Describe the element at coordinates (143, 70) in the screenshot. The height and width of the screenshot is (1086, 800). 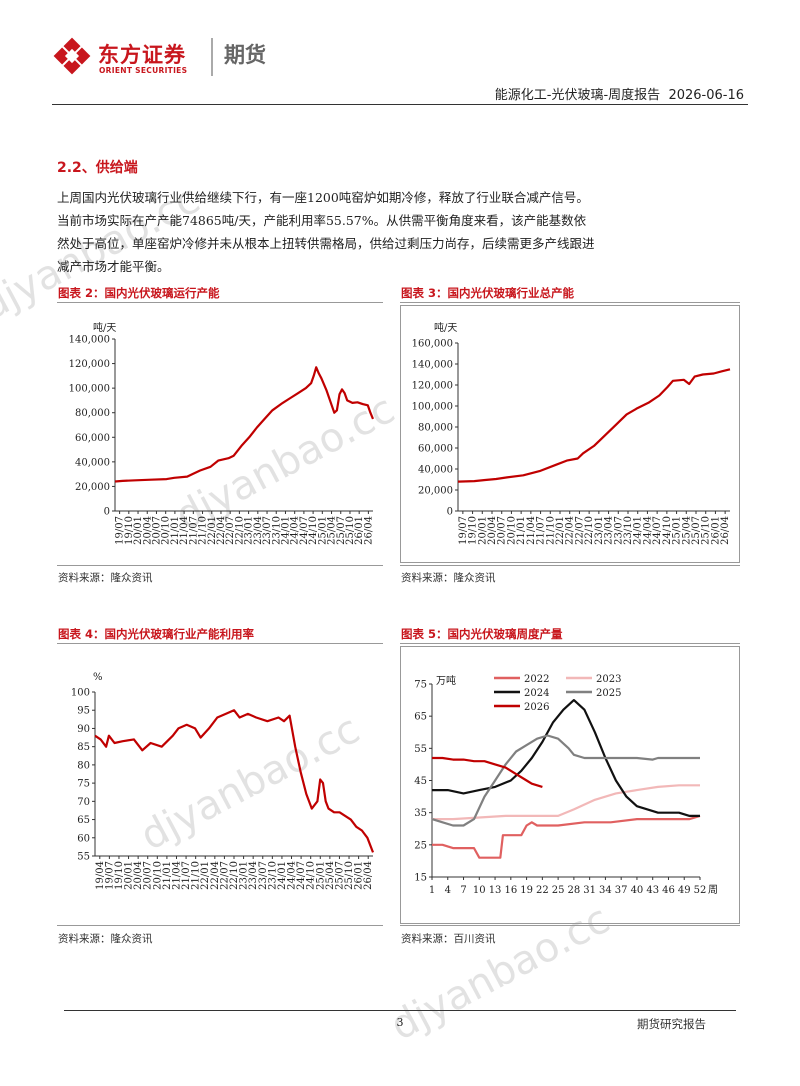
I see `logo-english-name: ORIENT SECURITIES` at that location.